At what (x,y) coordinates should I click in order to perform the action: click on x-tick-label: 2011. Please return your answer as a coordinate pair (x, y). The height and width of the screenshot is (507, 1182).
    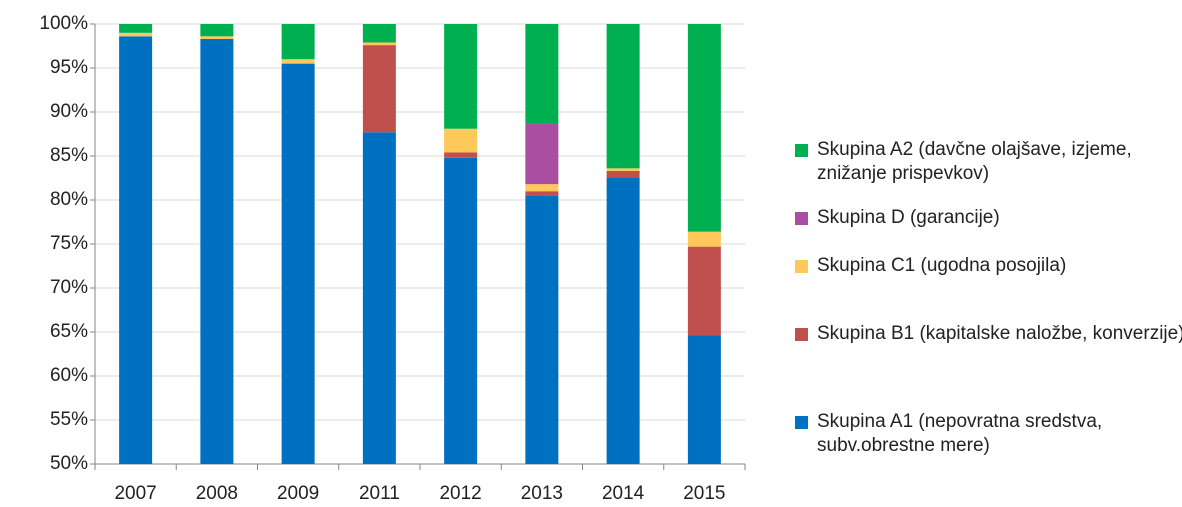
    Looking at the image, I should click on (379, 493).